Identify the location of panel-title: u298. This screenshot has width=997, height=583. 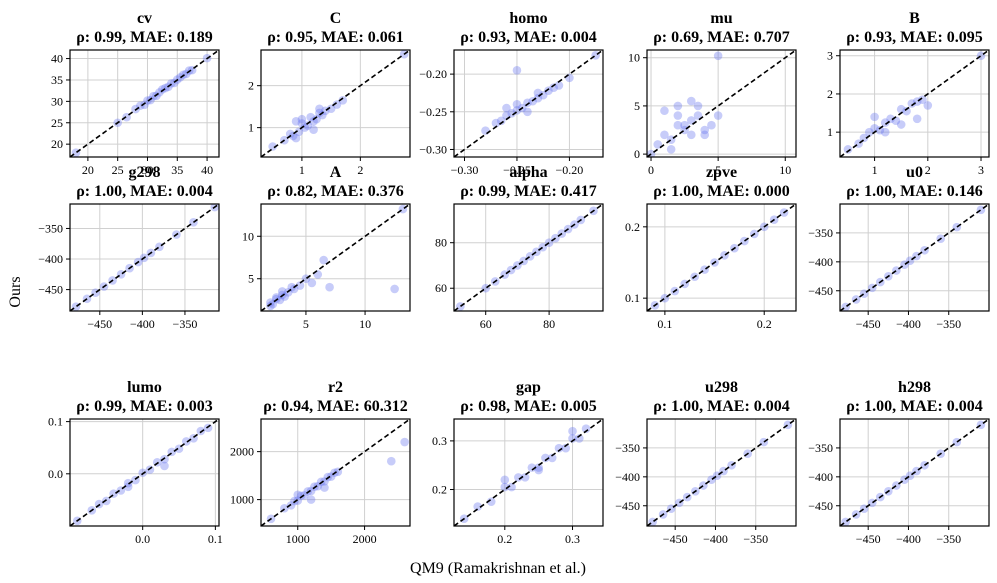
(721, 387).